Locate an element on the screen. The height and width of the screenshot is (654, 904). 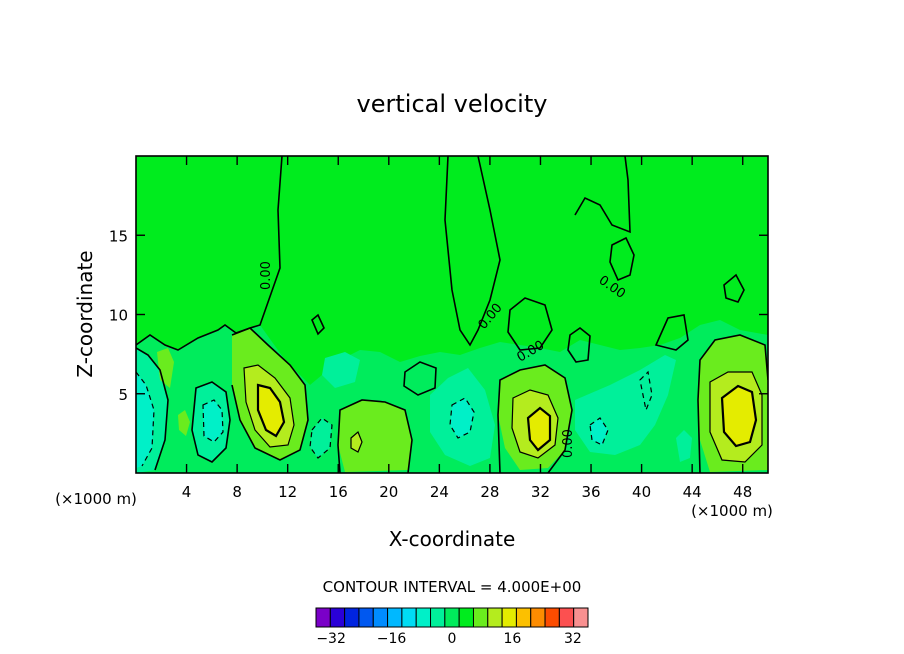
y-axis-title: Z-coordinate is located at coordinates (85, 313).